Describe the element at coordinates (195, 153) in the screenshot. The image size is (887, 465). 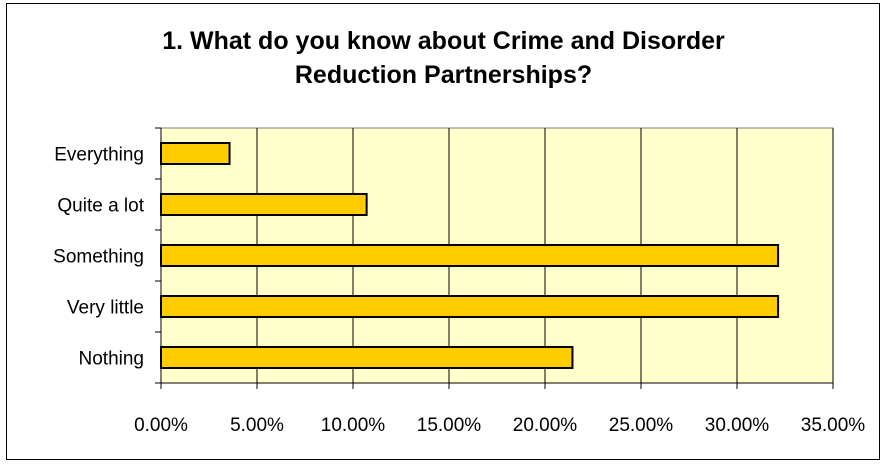
I see `bar-everything` at that location.